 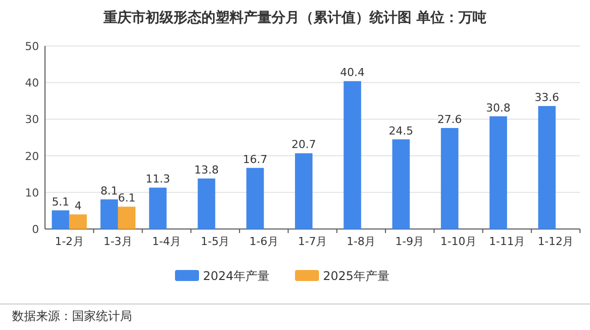 I want to click on x-tick-label: 1-5月, so click(x=215, y=241).